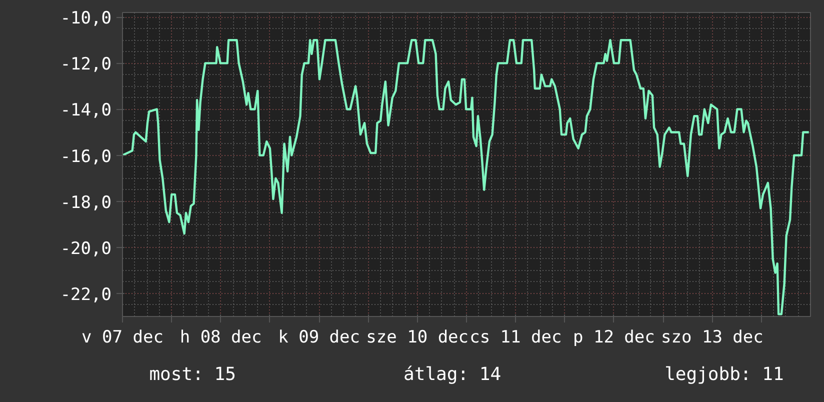  Describe the element at coordinates (123, 338) in the screenshot. I see `x-tick-label: v 07 dec` at that location.